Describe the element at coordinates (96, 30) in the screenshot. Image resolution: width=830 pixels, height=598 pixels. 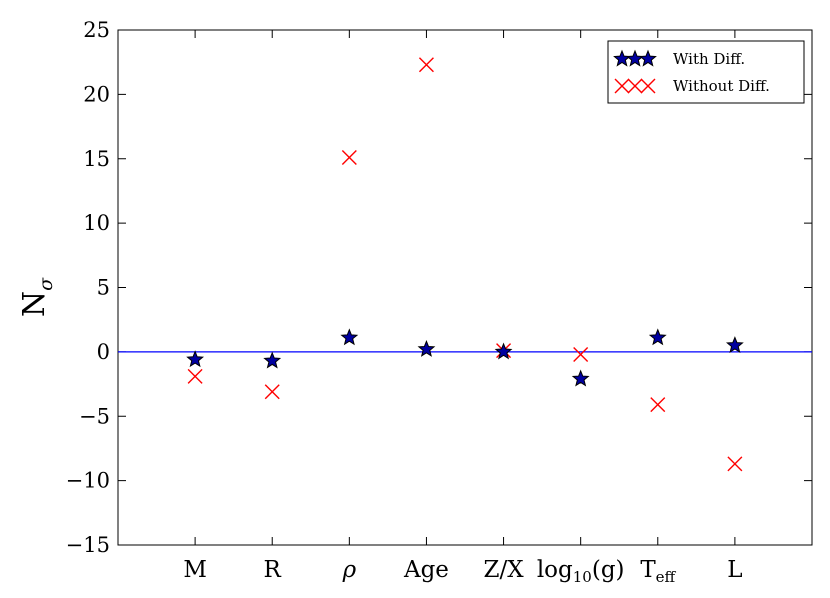
I see `y-tick-label: 25` at that location.